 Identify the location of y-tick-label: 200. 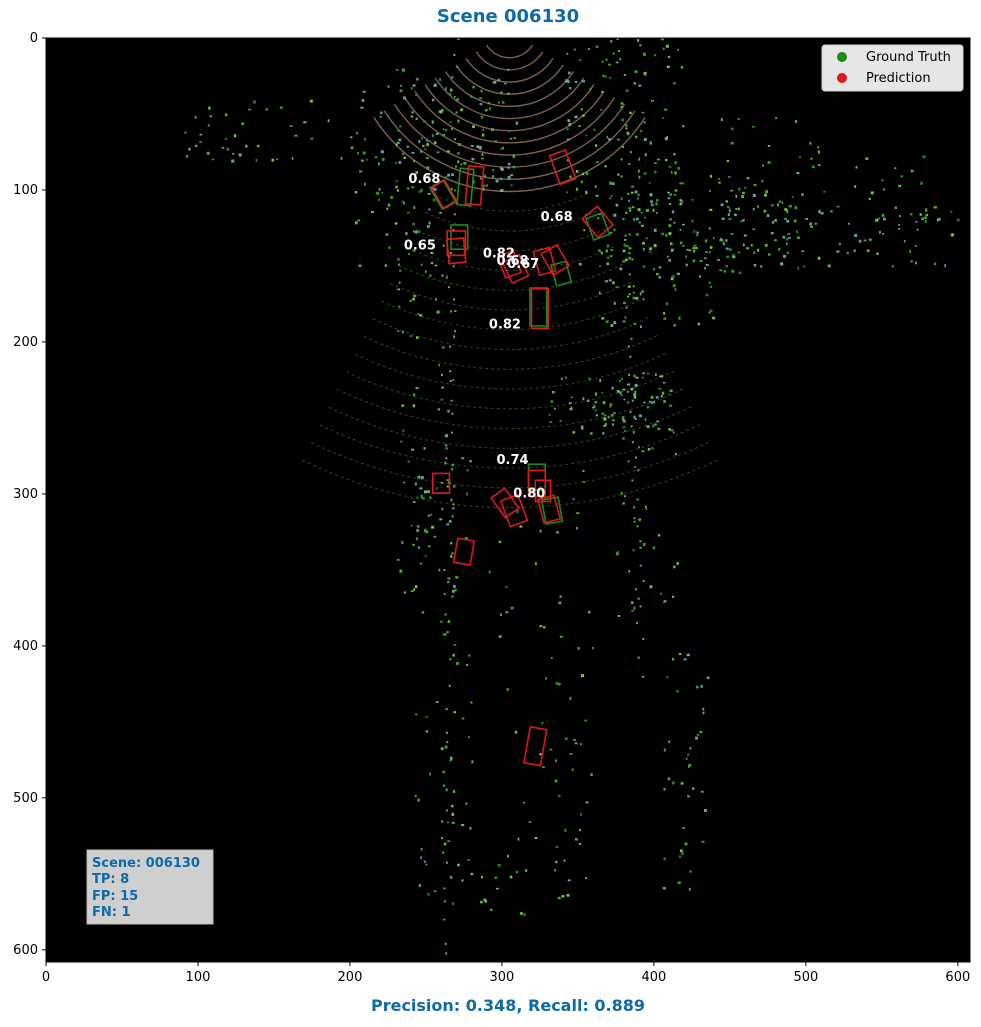
(25, 342).